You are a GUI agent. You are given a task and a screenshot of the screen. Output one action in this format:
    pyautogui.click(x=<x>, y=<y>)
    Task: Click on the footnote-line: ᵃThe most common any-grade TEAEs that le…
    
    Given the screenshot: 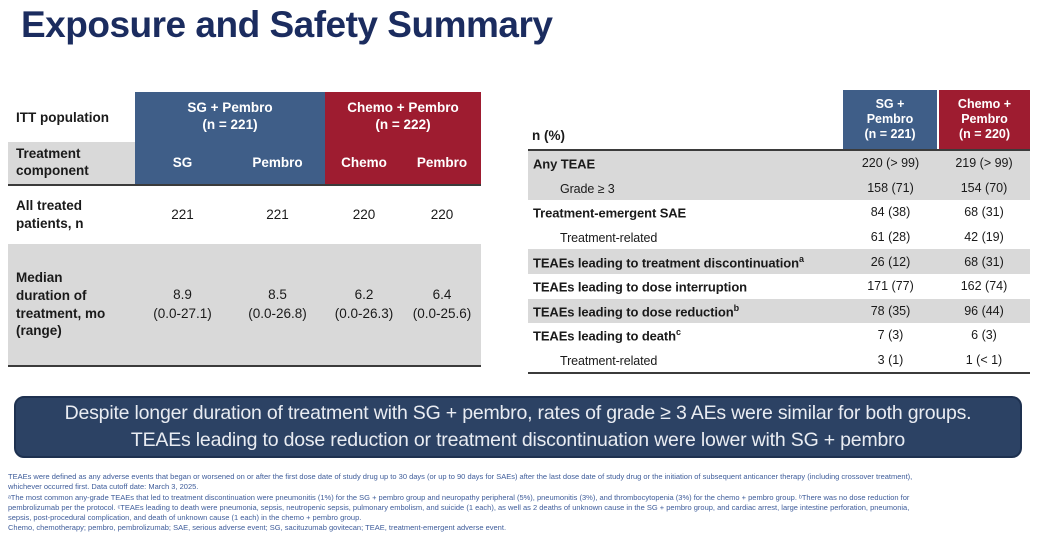 What is the action you would take?
    pyautogui.click(x=459, y=497)
    